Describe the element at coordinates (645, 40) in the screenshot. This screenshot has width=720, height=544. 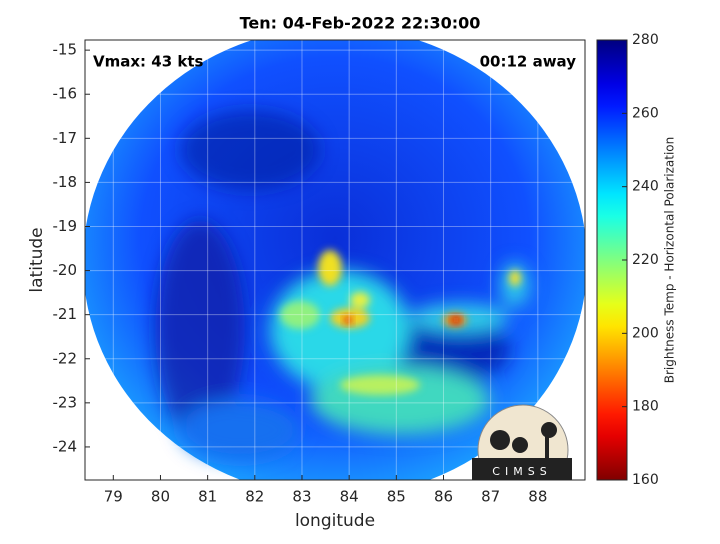
I see `colorbar-tick-label: 280` at that location.